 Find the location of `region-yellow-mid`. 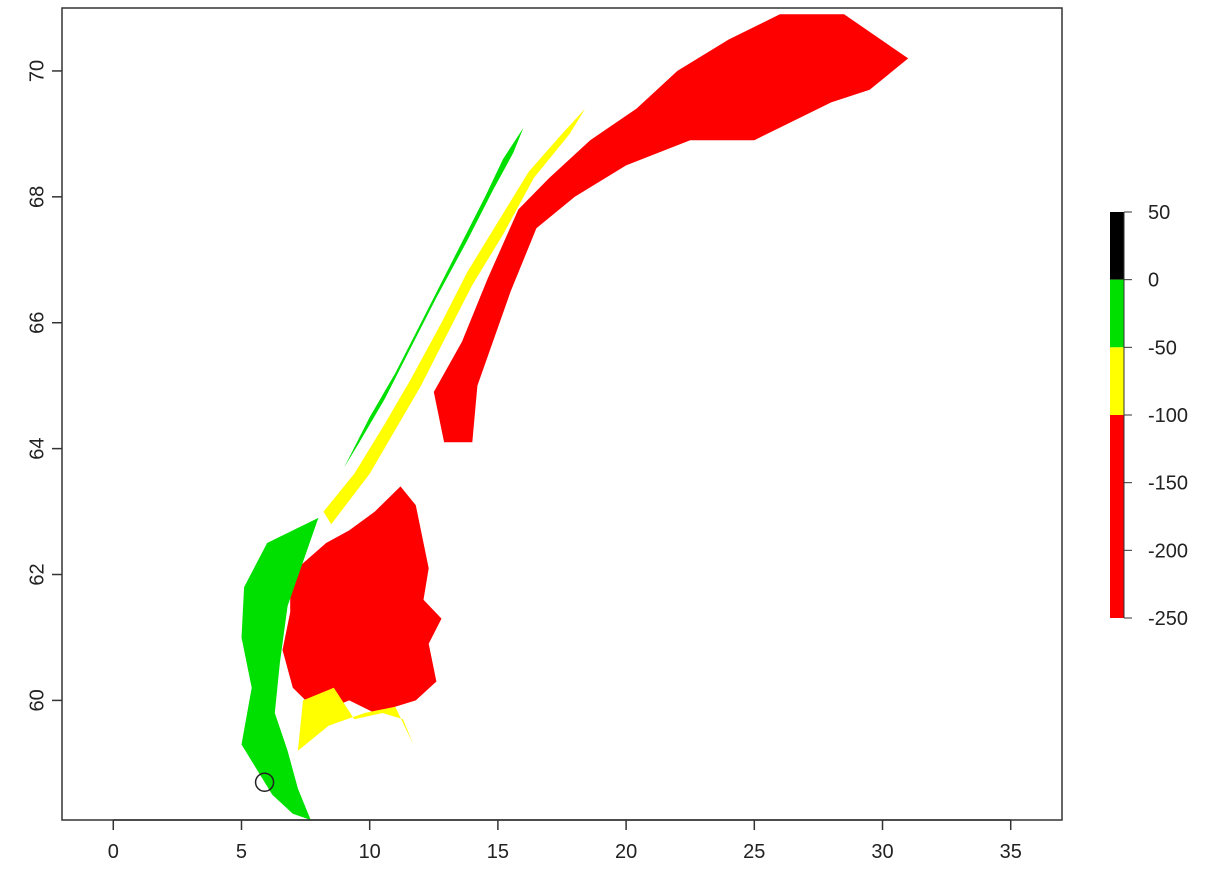

region-yellow-mid is located at coordinates (454, 316).